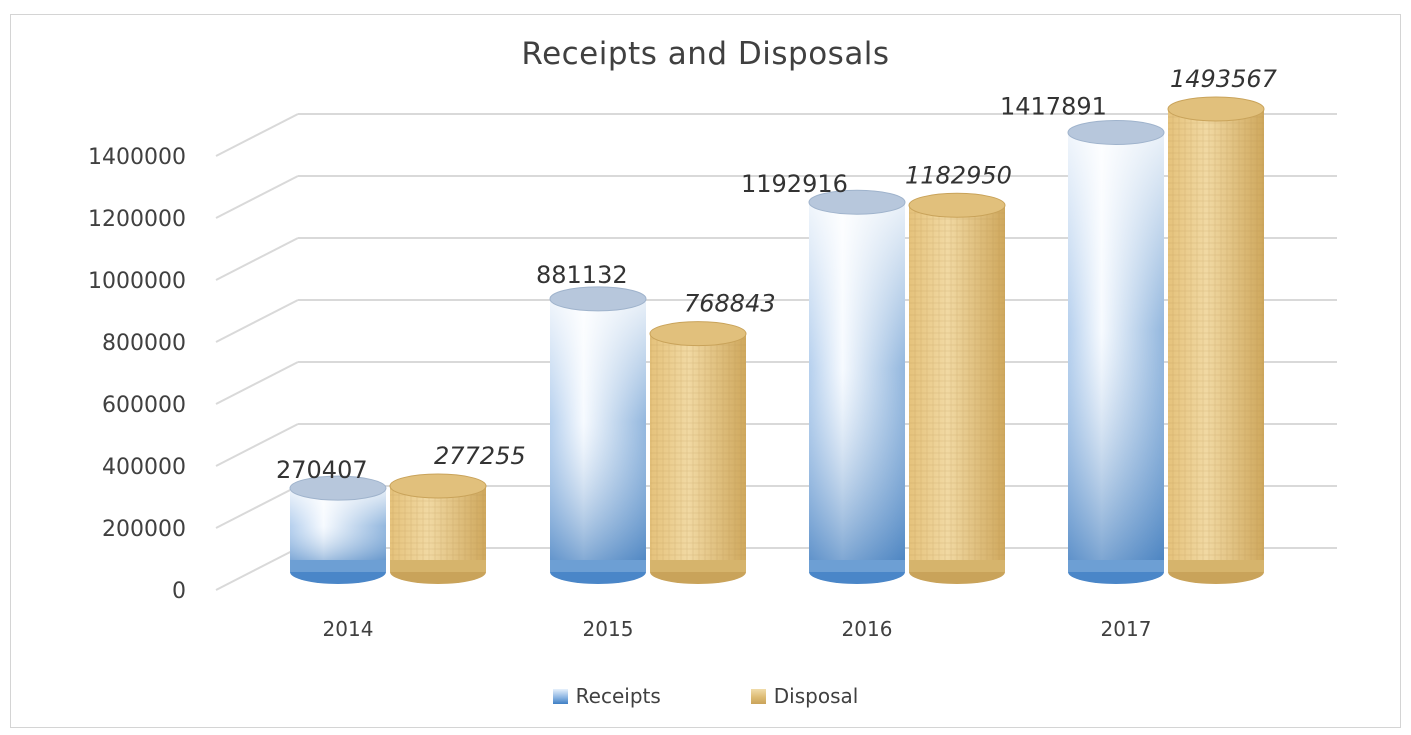  What do you see at coordinates (480, 456) in the screenshot?
I see `data-label-disposal: 277255` at bounding box center [480, 456].